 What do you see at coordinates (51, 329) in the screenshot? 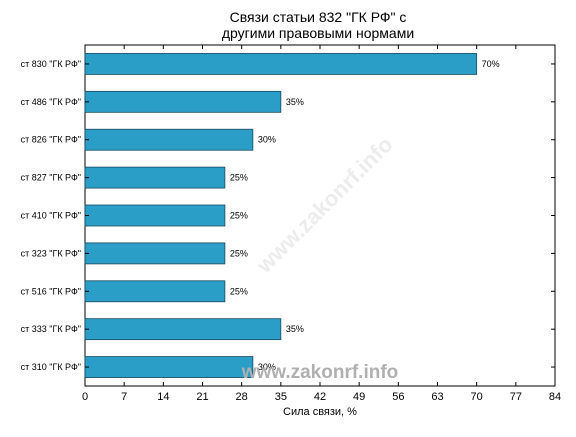
I see `category-label: ст 333 "ГК РФ"` at bounding box center [51, 329].